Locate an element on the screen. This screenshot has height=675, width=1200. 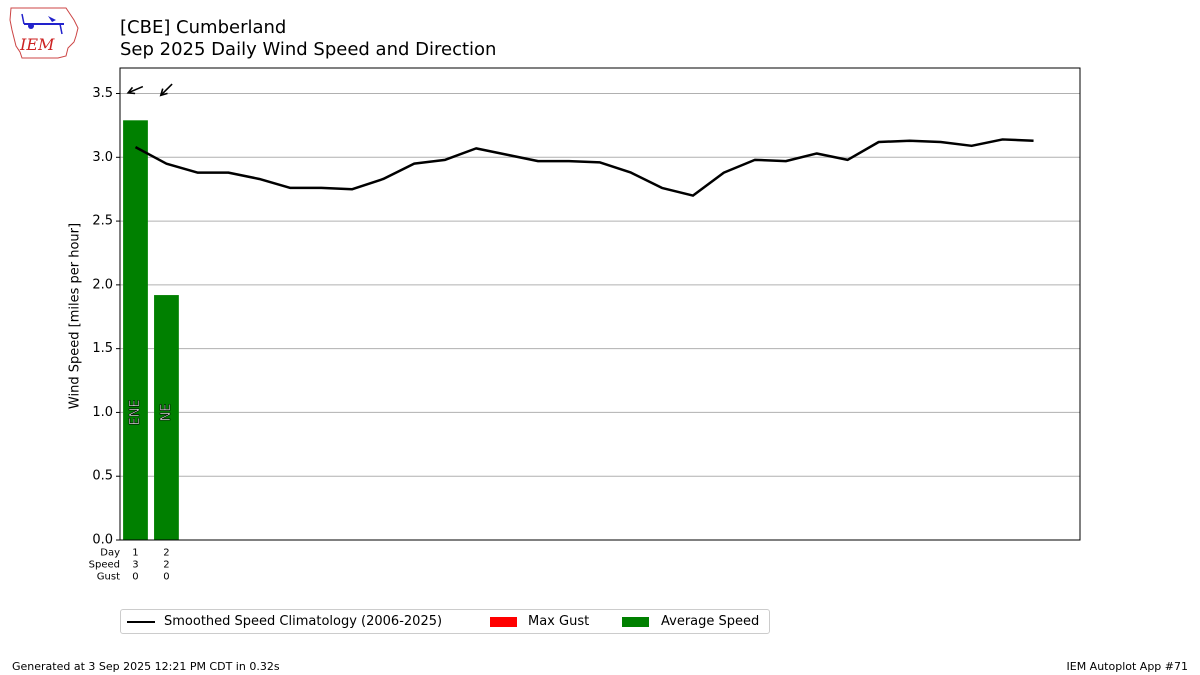
legend-label-max-gust: Max Gust is located at coordinates (559, 621).